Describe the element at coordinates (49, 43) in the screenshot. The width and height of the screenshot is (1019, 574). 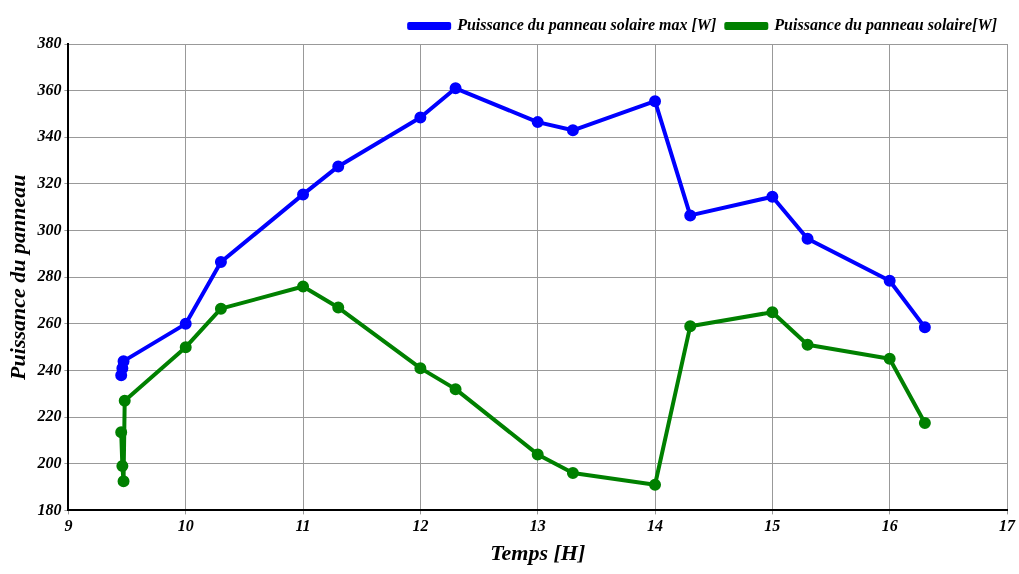
I see `y-tick-label: 380` at that location.